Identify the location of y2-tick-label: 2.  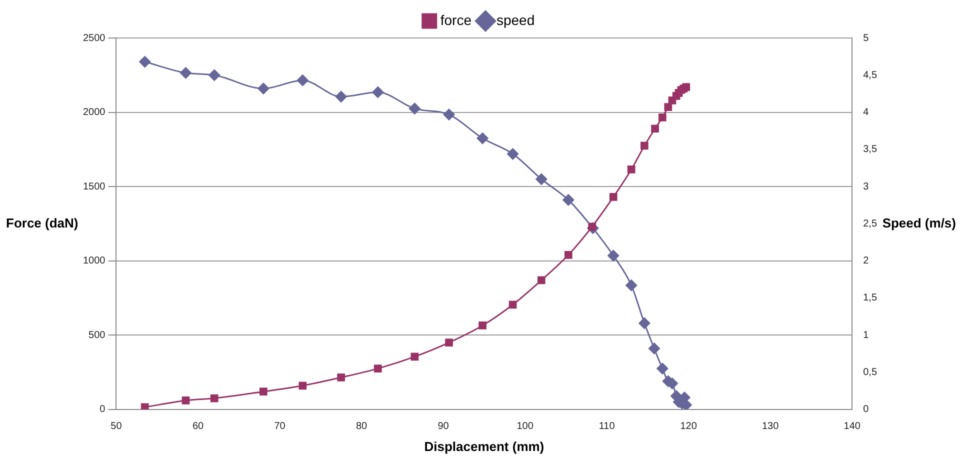
(866, 261).